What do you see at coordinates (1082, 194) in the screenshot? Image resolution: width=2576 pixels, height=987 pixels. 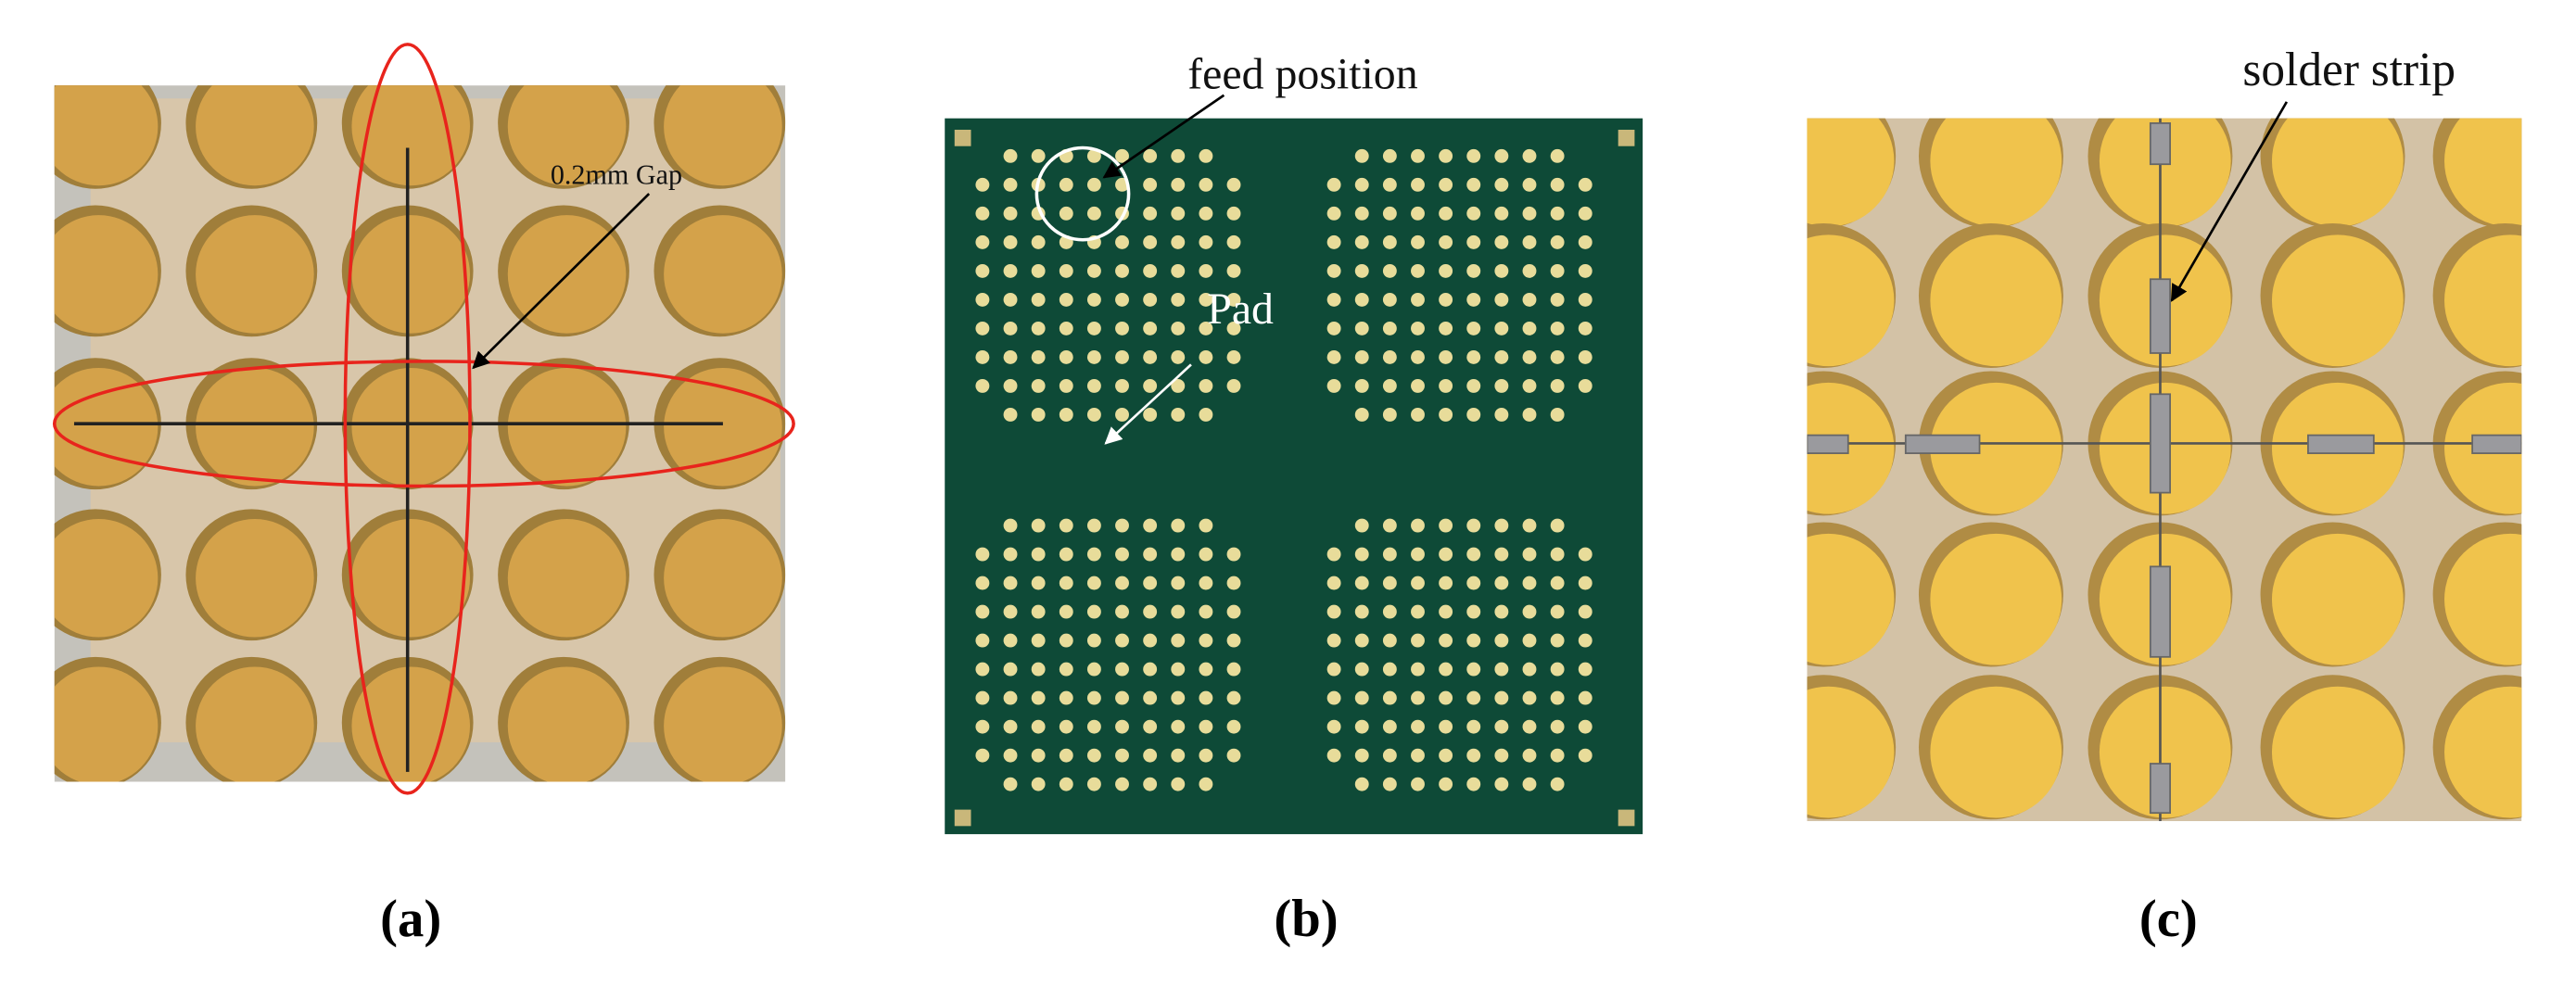 I see `feed-circle` at bounding box center [1082, 194].